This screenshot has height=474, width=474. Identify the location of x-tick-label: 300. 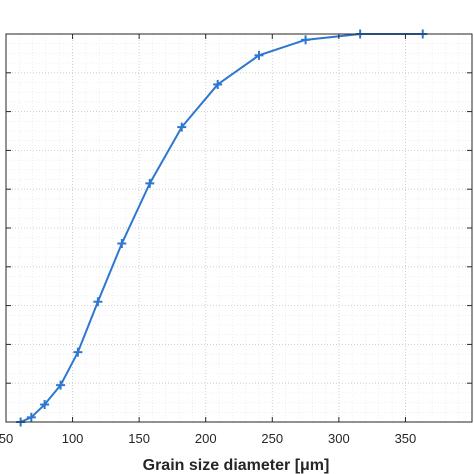
(339, 438).